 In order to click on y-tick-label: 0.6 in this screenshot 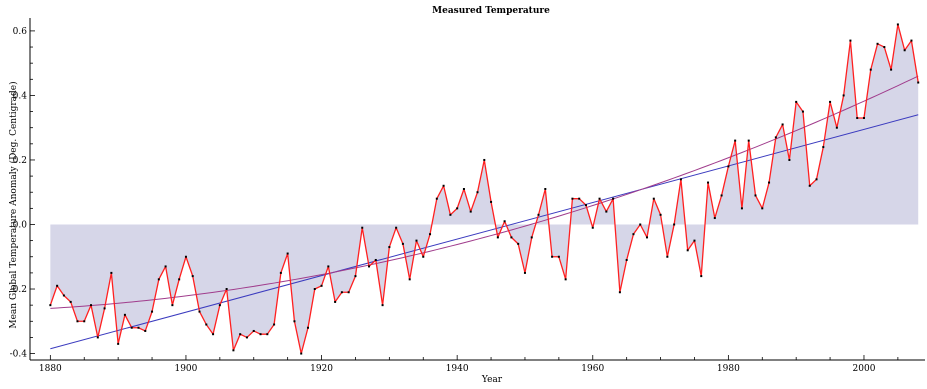, I will do `click(20, 32)`.